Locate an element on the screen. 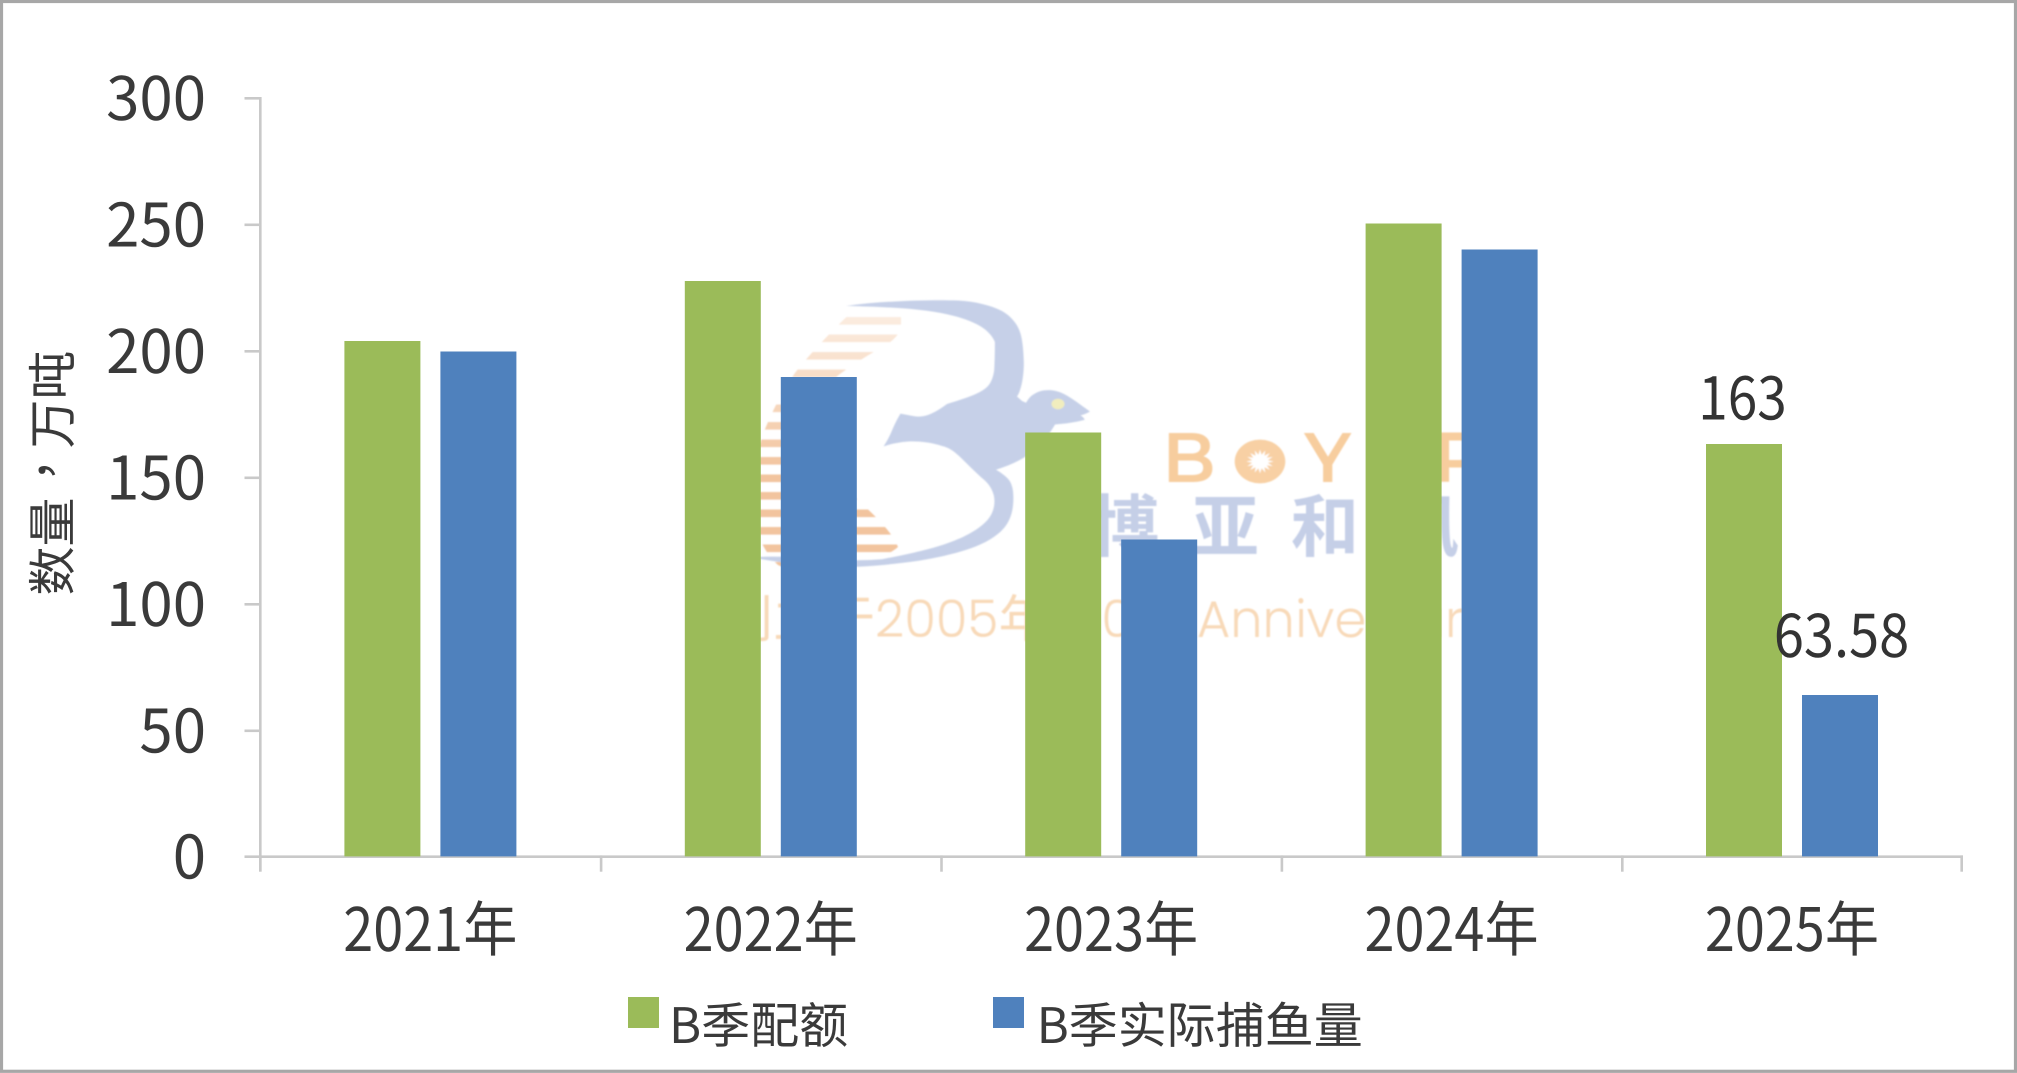  svg-text: 2024年 is located at coordinates (1451, 926).